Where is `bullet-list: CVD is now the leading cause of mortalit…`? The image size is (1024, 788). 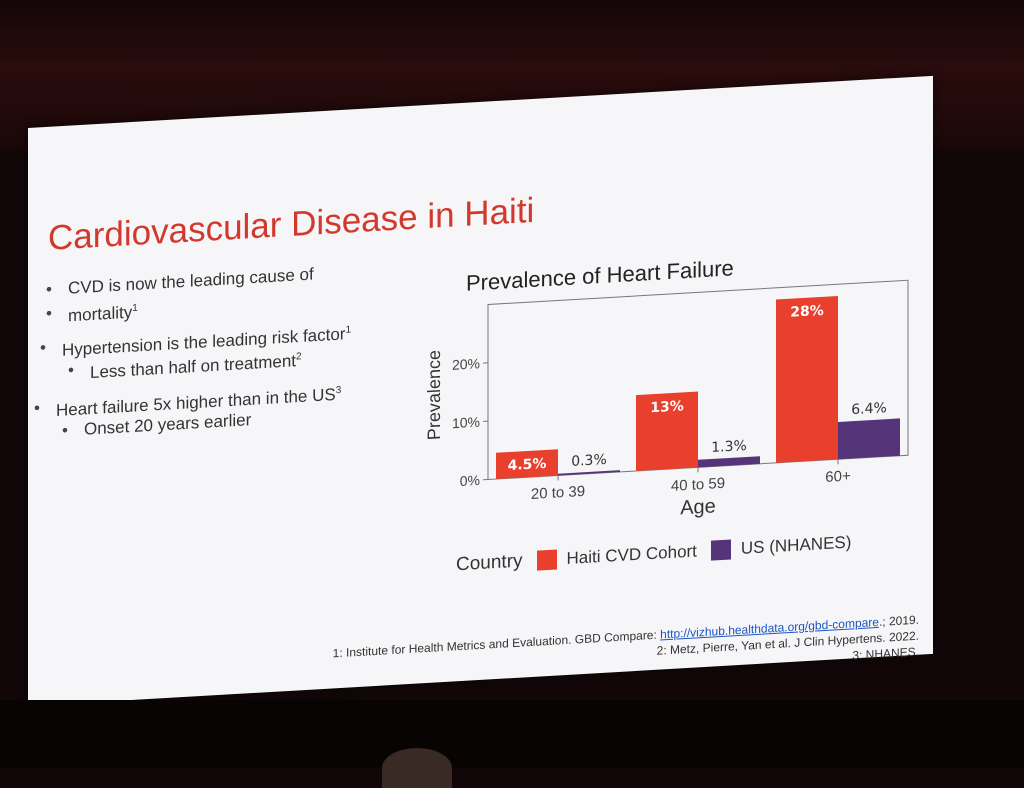
bullet-list: CVD is now the leading cause of mortalit… is located at coordinates (218, 267).